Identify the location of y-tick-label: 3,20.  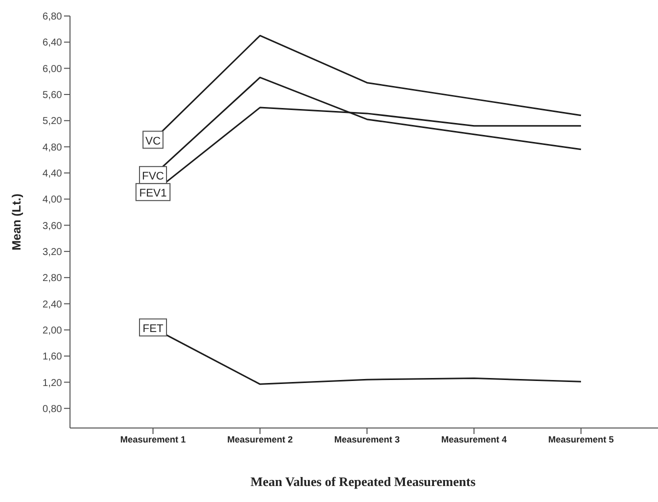
(52, 252).